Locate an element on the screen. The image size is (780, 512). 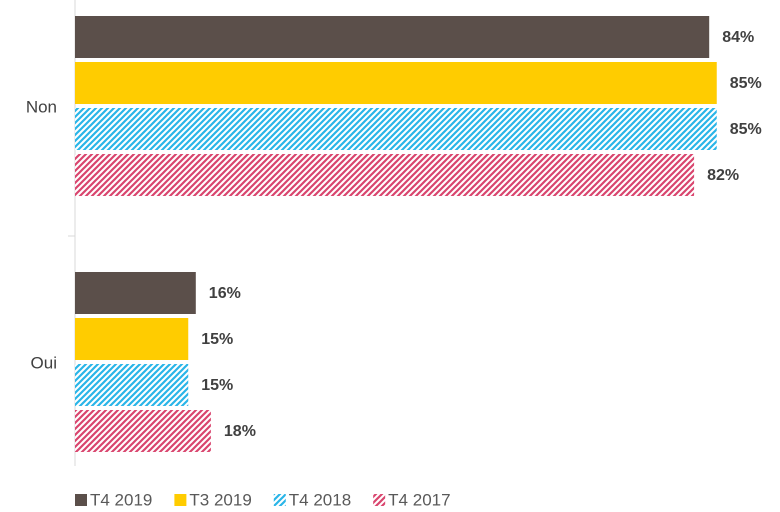
legend-label: T4 2019 is located at coordinates (121, 499).